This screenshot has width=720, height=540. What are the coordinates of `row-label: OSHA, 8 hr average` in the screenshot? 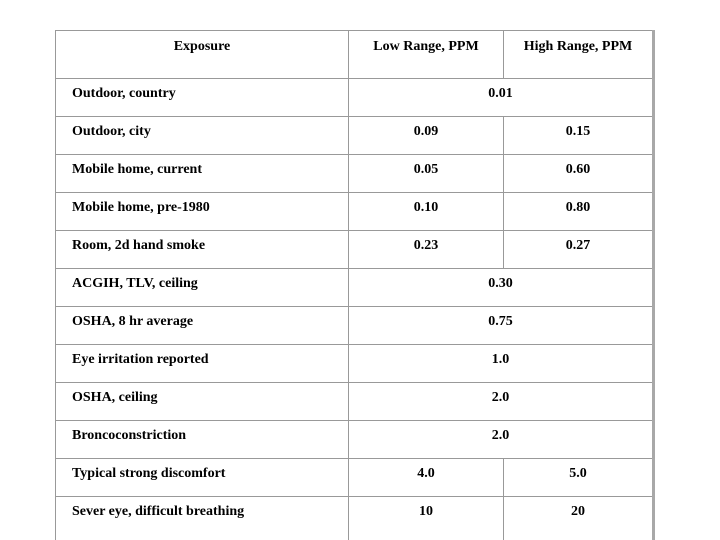 It's located at (202, 325).